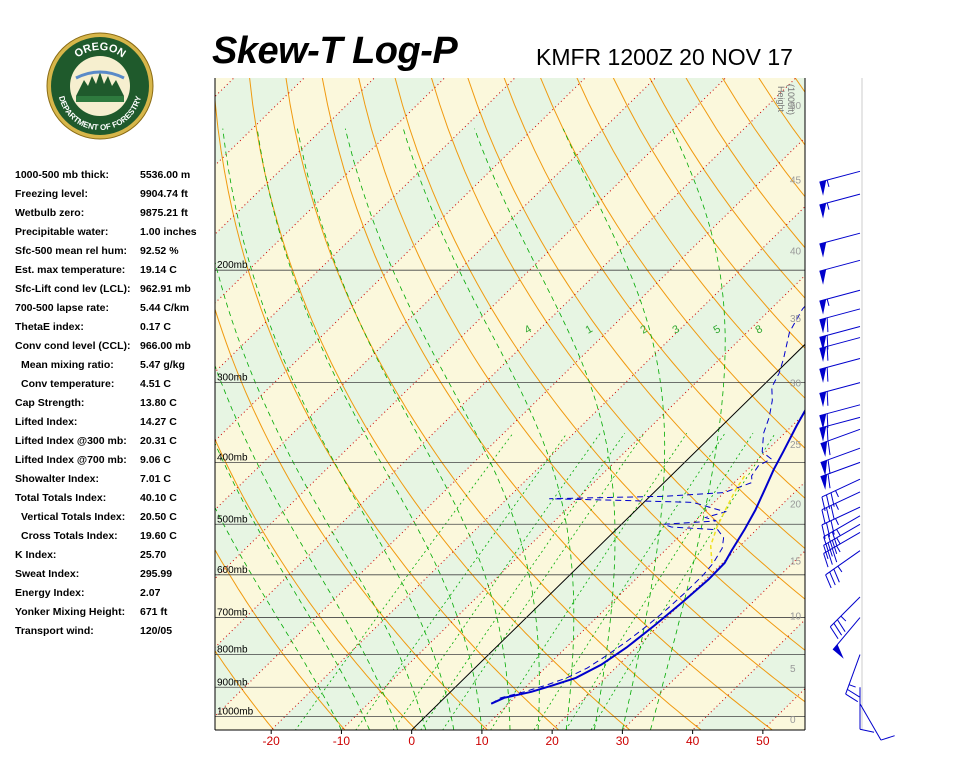  I want to click on index-value: 13.80 C, so click(158, 403).